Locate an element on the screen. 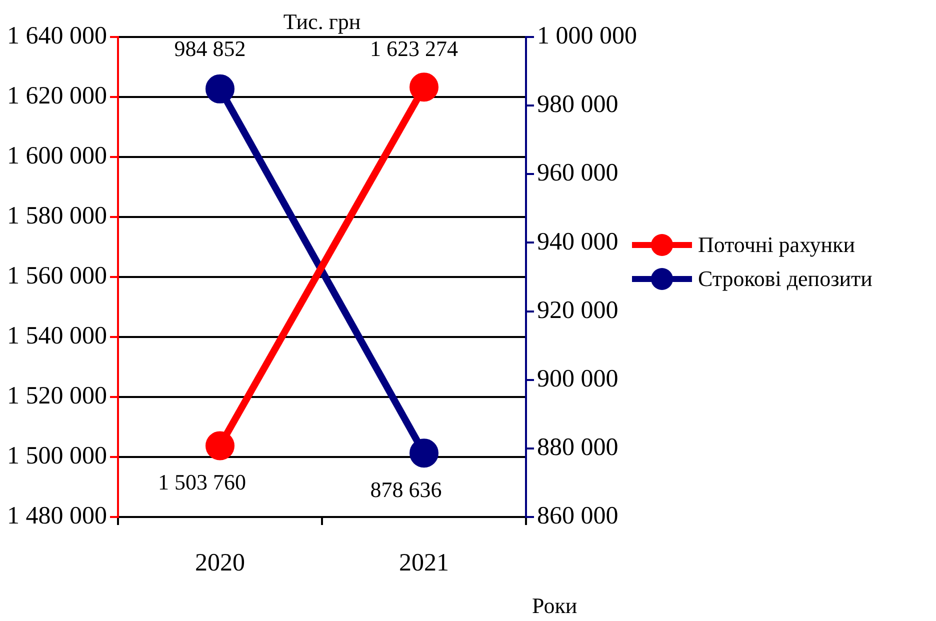 The height and width of the screenshot is (621, 936). y2-tick-label: 960 000 is located at coordinates (577, 173).